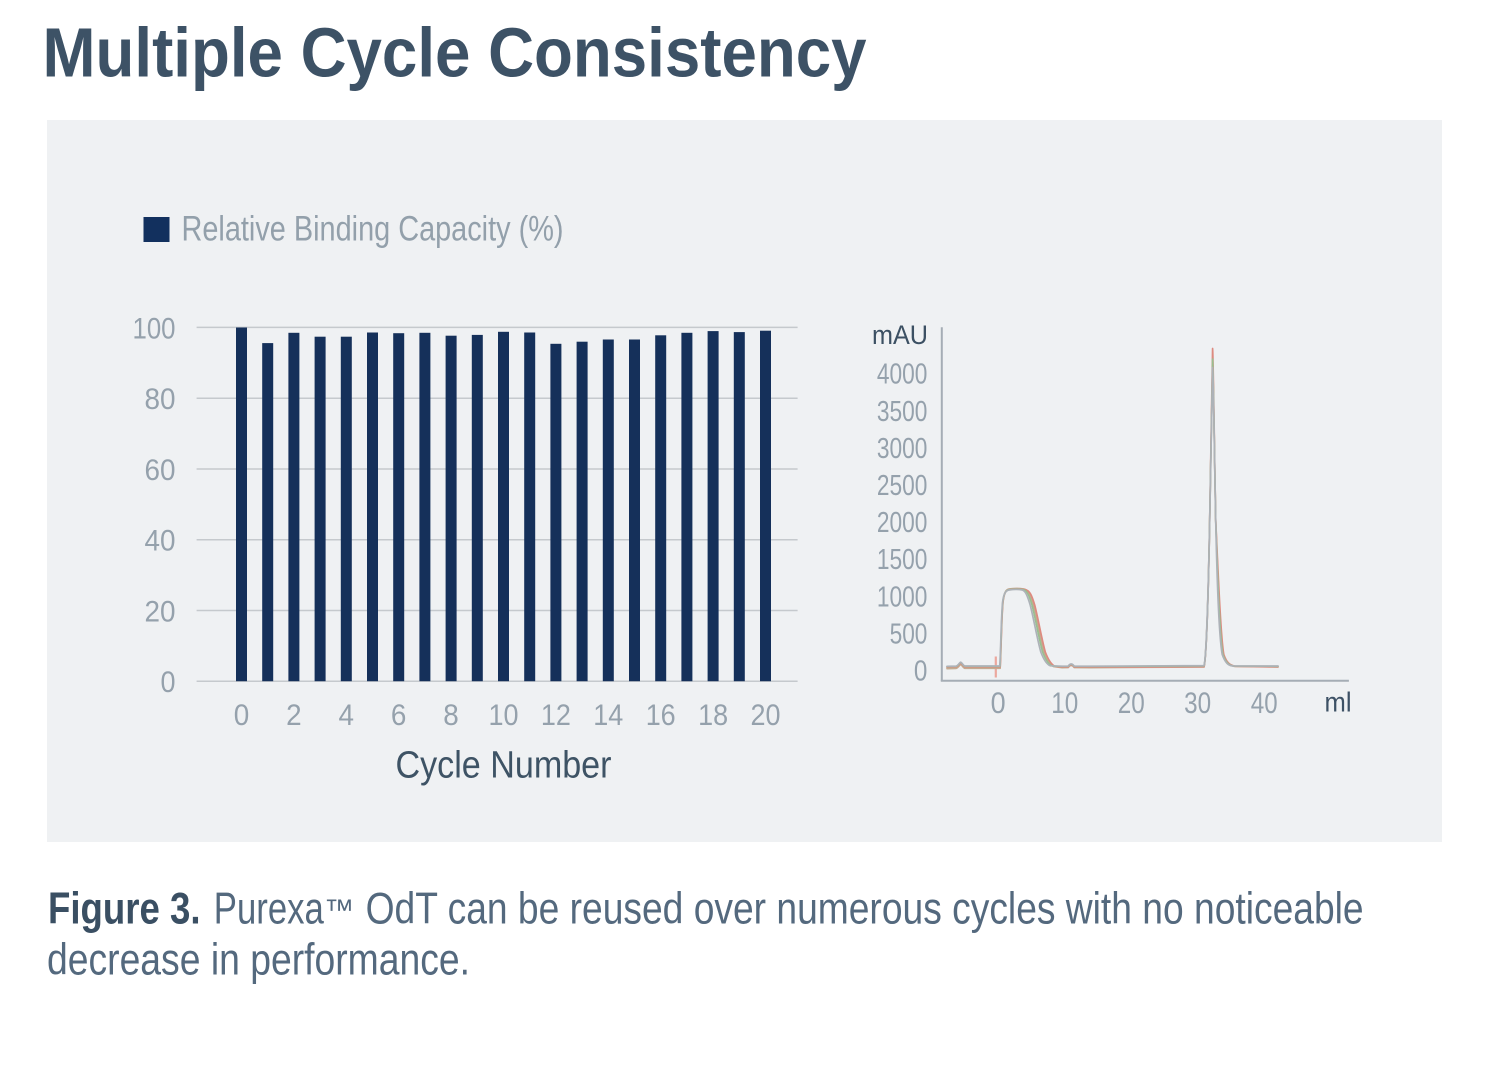 The height and width of the screenshot is (1076, 1500). Describe the element at coordinates (1338, 702) in the screenshot. I see `svg-text: ml` at that location.